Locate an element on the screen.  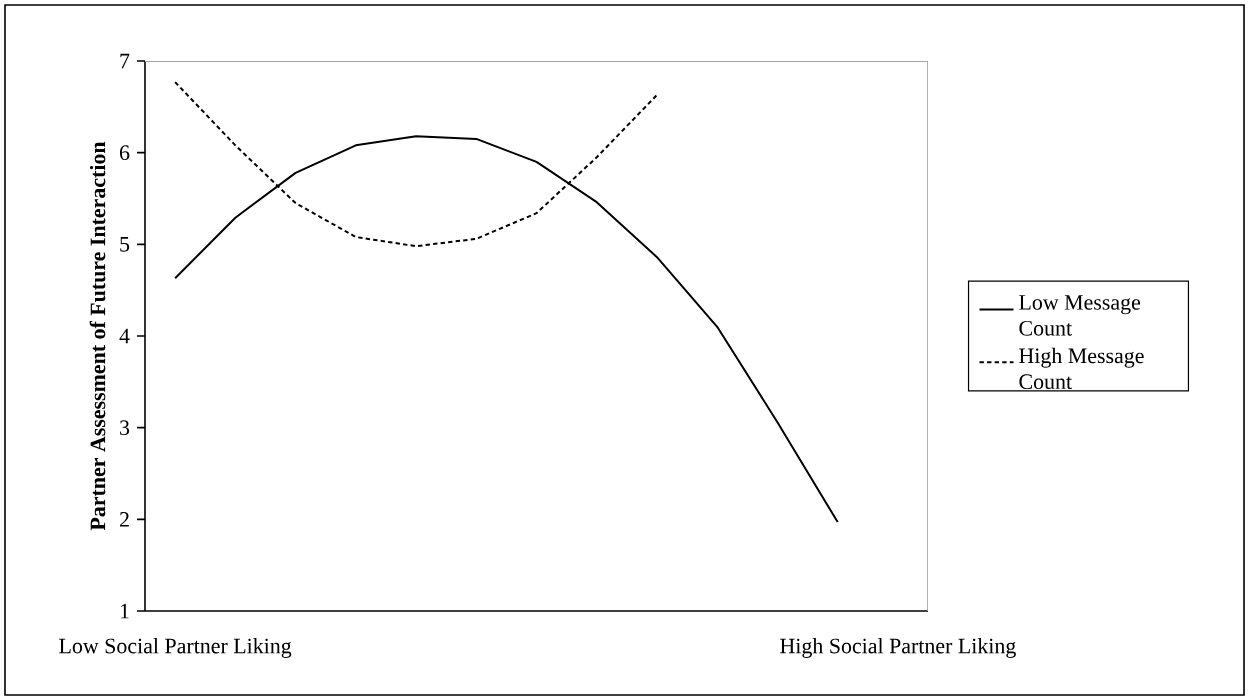
y-tick-label: 5 is located at coordinates (125, 244).